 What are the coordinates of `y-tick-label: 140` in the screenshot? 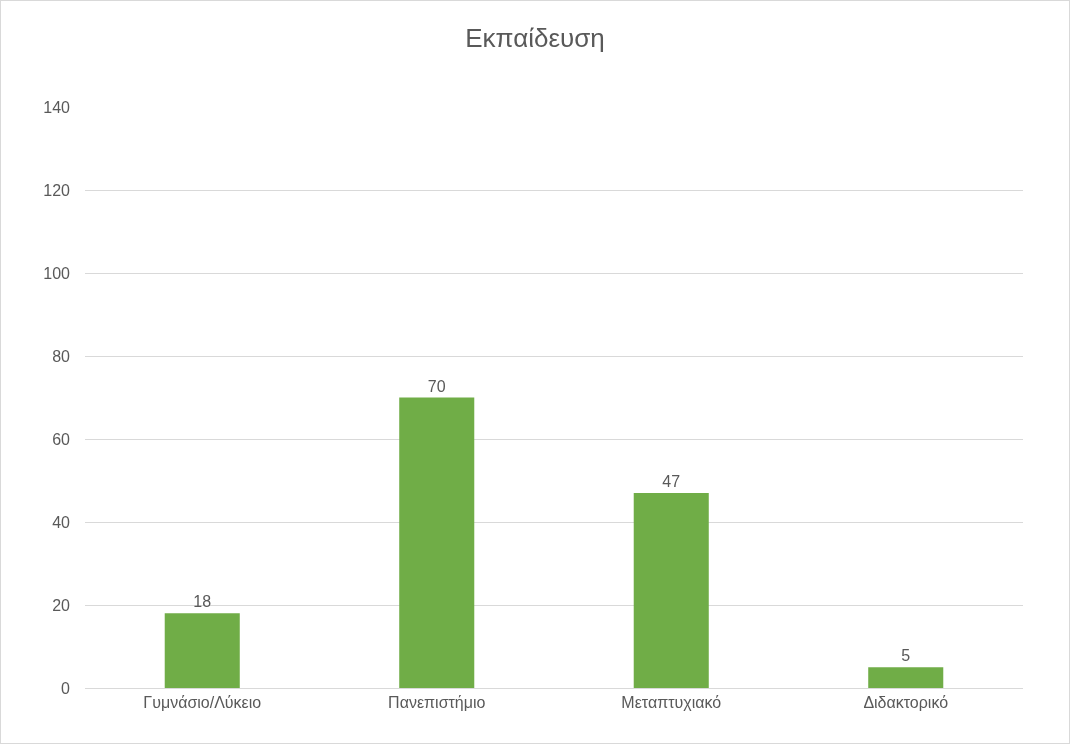 It's located at (57, 107).